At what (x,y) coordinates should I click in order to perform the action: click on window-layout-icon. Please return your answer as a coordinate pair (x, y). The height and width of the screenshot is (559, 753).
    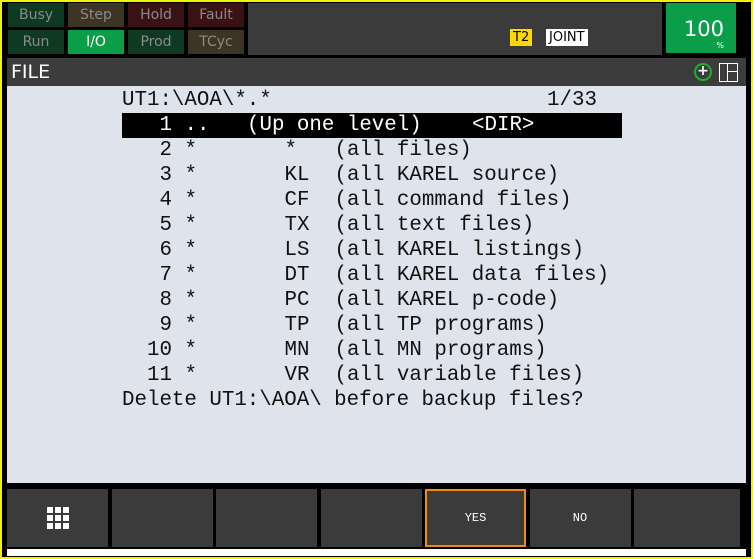
    Looking at the image, I should click on (728, 72).